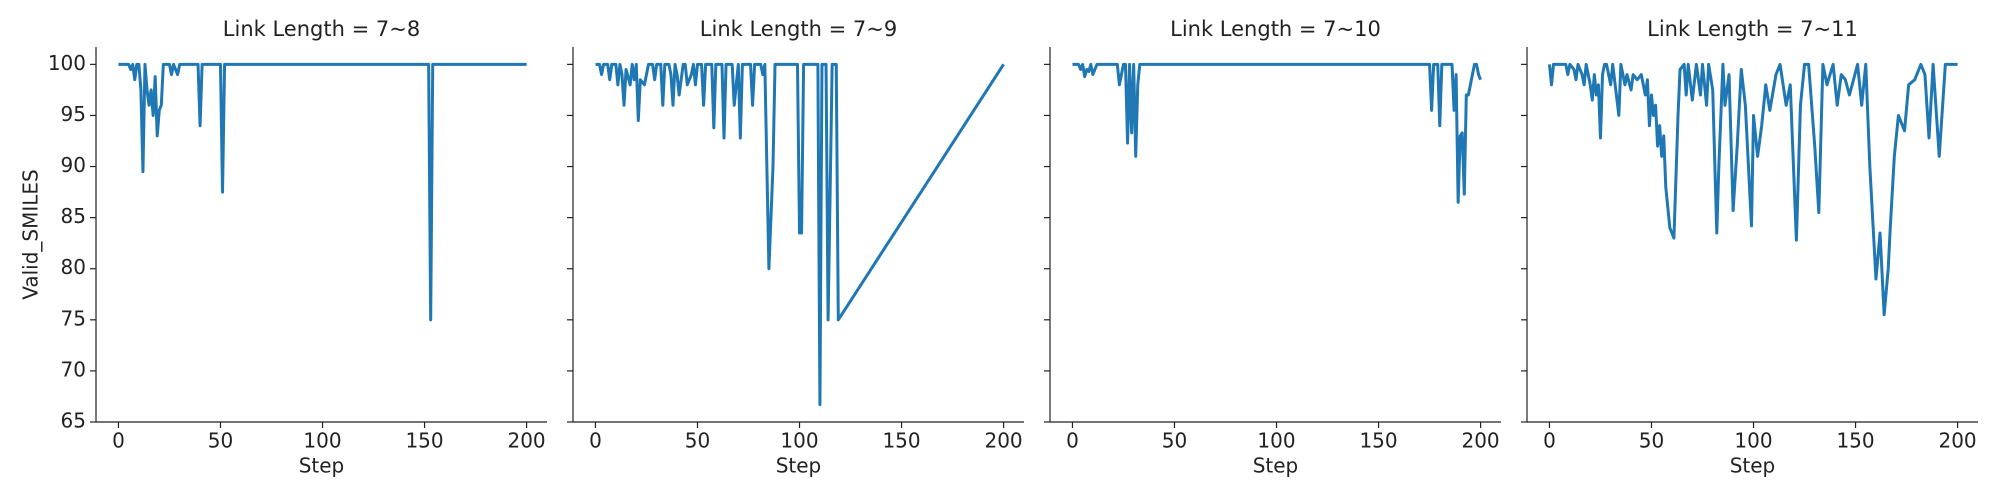  Describe the element at coordinates (73, 165) in the screenshot. I see `y-tick-label: 90` at that location.